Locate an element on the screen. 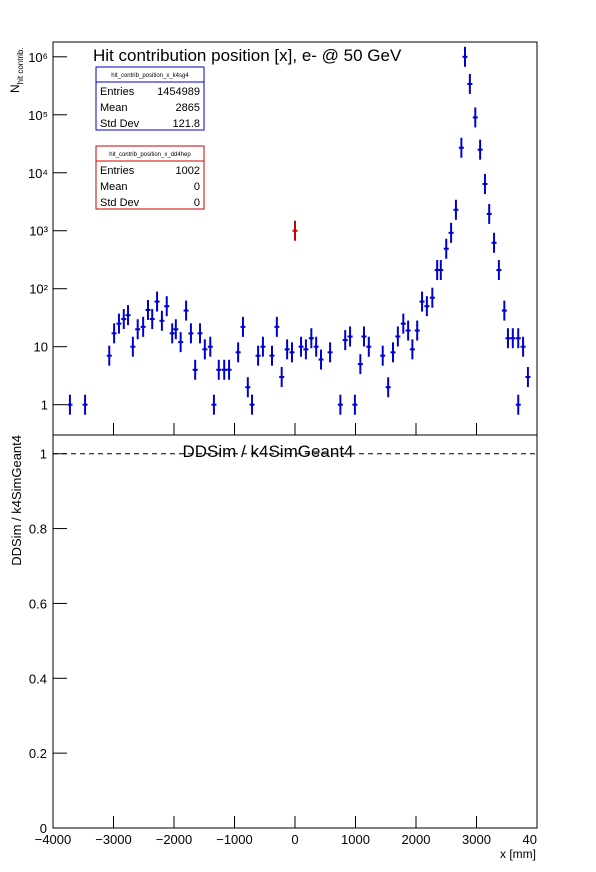 The width and height of the screenshot is (596, 872). y-tick-label: 0.6 is located at coordinates (38, 603).